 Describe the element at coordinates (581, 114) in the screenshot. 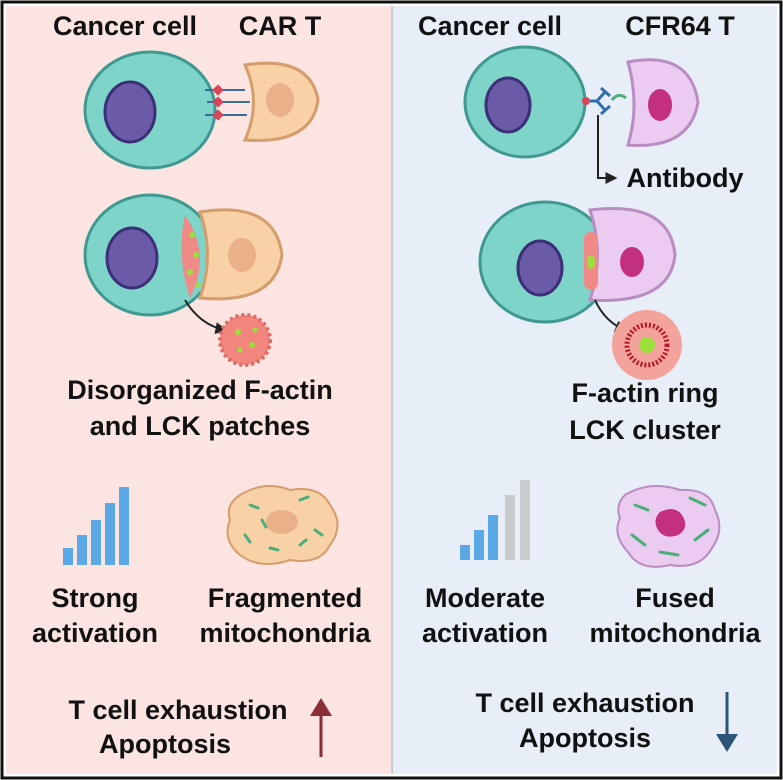

I see `cfr64-cells-top` at that location.